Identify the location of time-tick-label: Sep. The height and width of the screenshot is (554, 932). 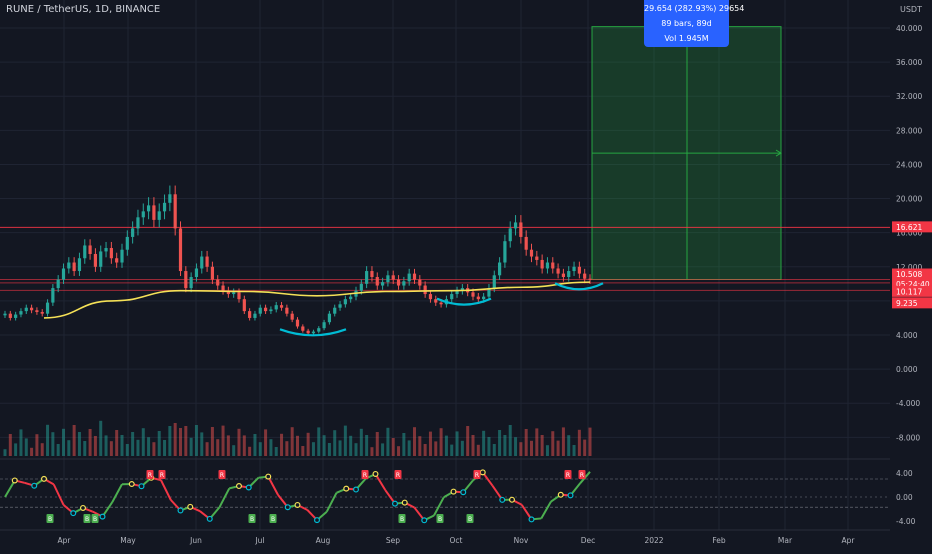
(393, 540).